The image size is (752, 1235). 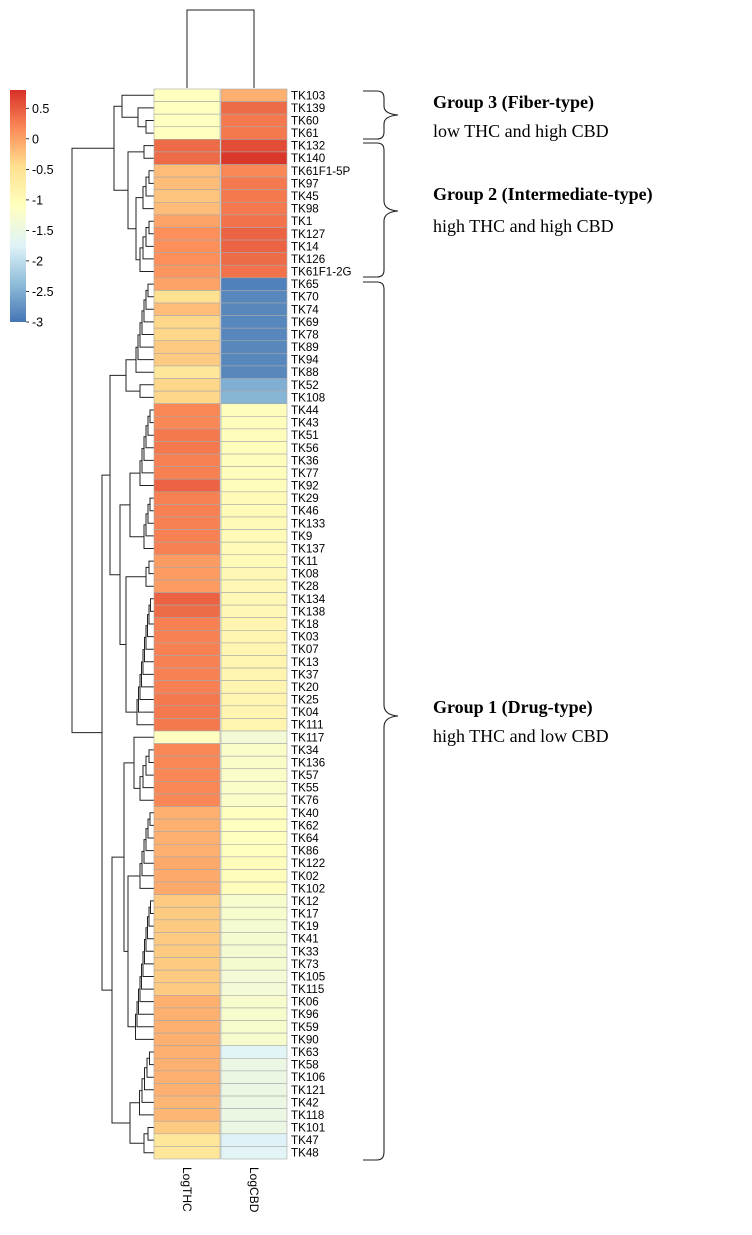 What do you see at coordinates (305, 712) in the screenshot?
I see `row-label: TK04` at bounding box center [305, 712].